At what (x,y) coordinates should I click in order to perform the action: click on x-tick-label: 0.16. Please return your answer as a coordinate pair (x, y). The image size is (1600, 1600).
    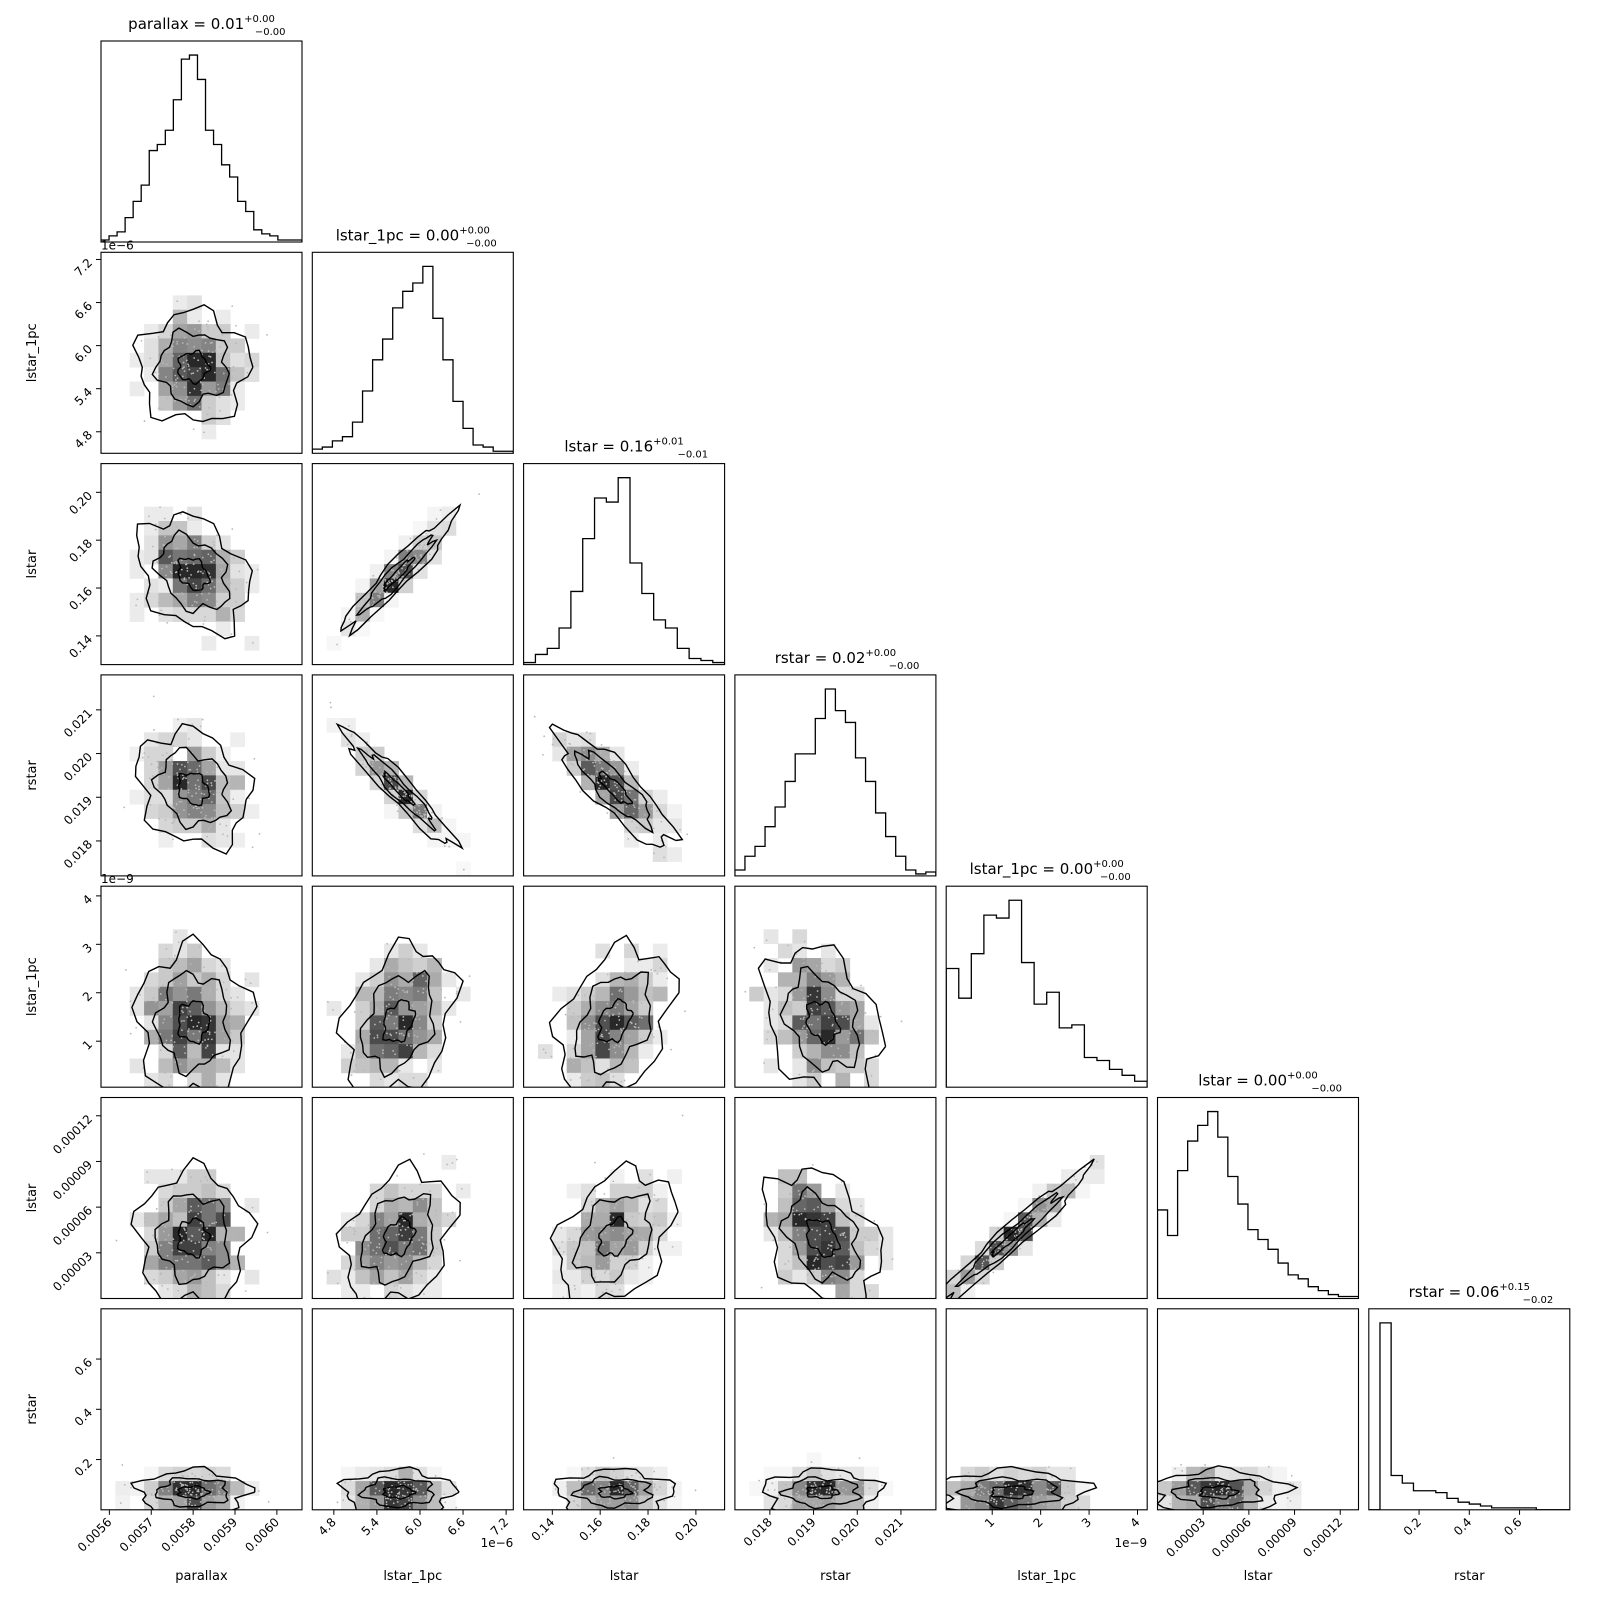
    Looking at the image, I should click on (591, 1529).